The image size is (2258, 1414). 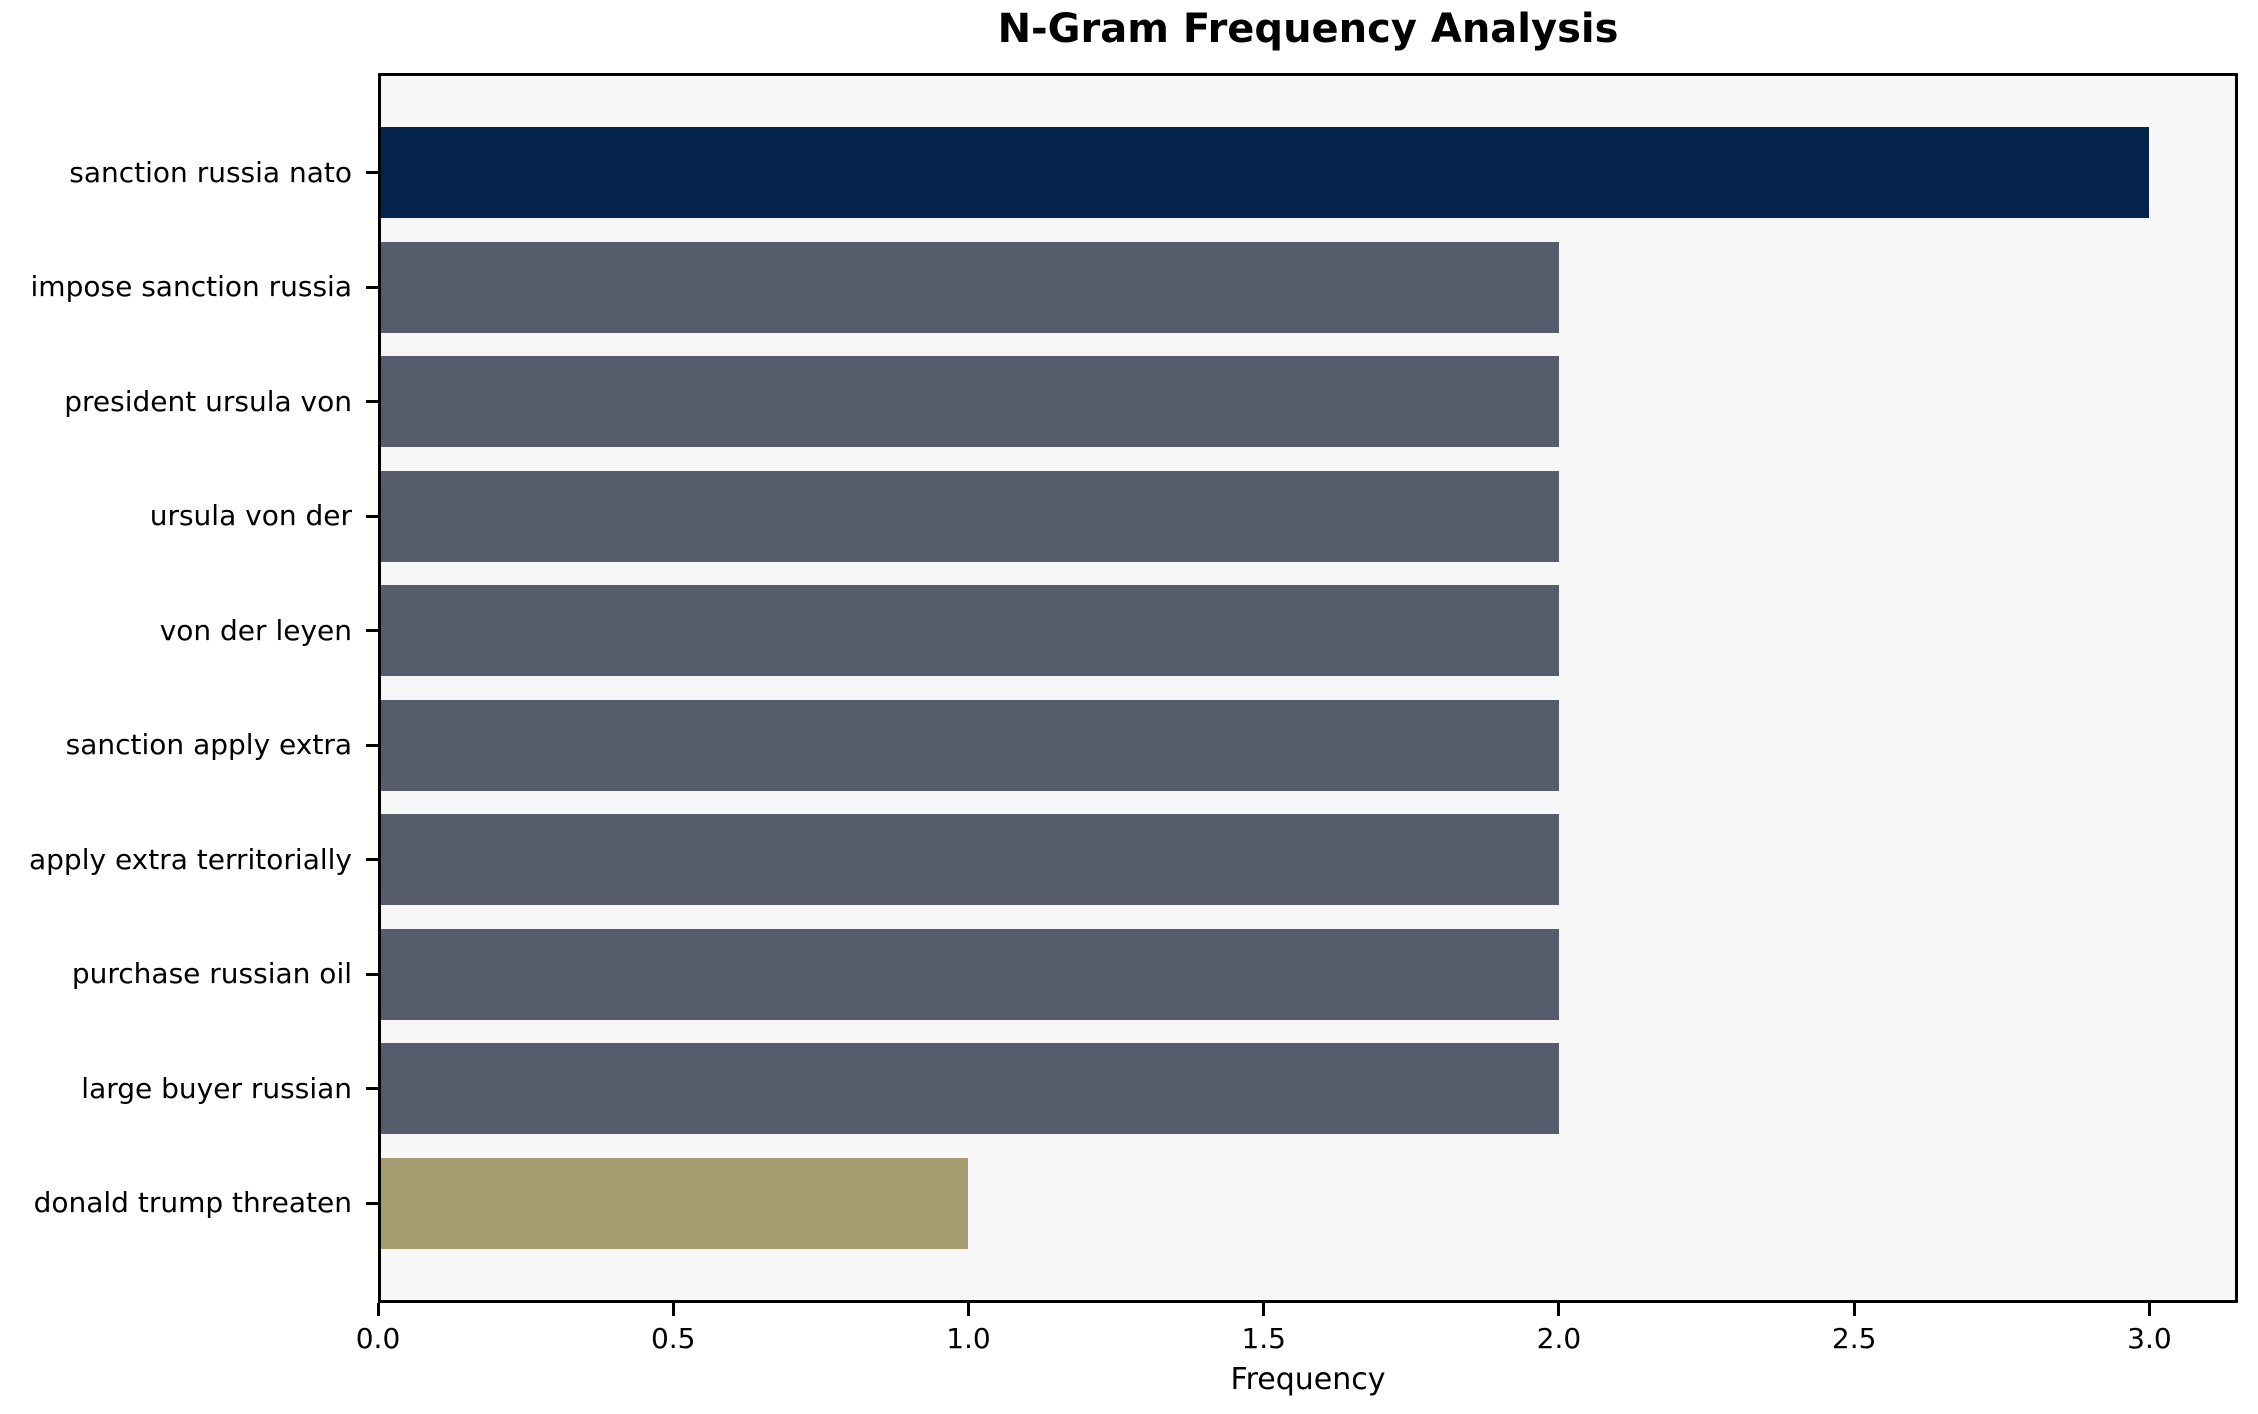 What do you see at coordinates (208, 401) in the screenshot?
I see `y-tick-label: president ursula von` at bounding box center [208, 401].